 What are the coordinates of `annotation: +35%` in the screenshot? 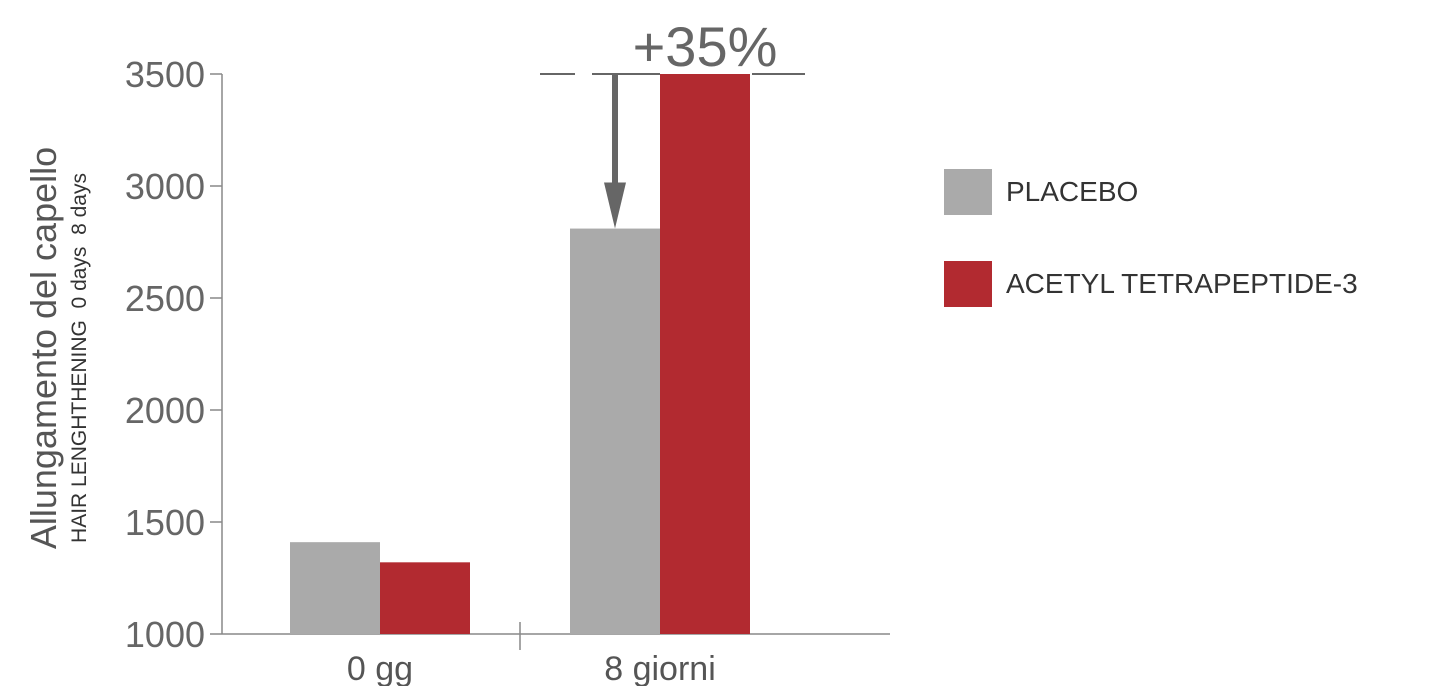 It's located at (672, 122).